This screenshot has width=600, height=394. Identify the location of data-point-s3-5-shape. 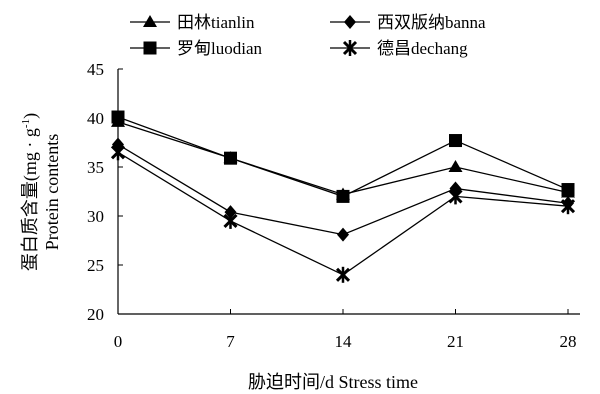
(568, 190).